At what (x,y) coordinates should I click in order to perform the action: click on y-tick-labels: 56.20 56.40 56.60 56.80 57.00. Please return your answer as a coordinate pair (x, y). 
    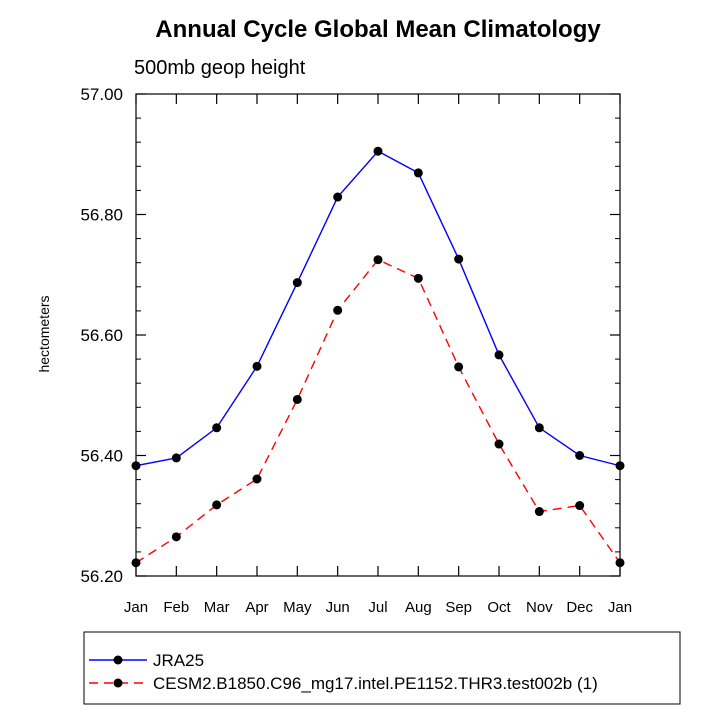
    Looking at the image, I should click on (101, 335).